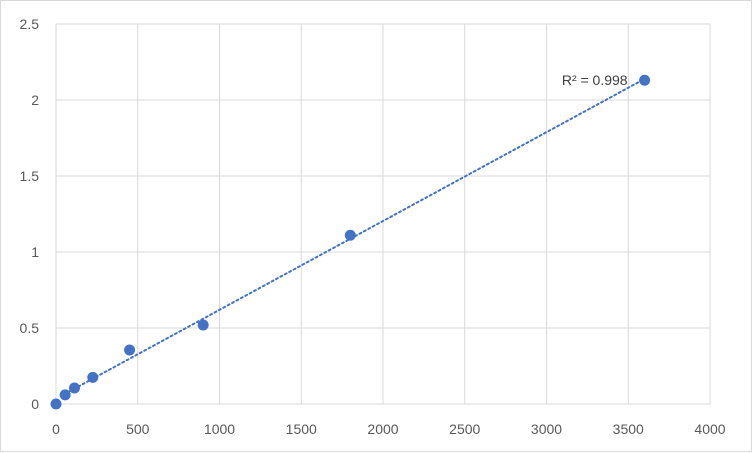 This screenshot has height=453, width=752. What do you see at coordinates (30, 328) in the screenshot?
I see `y-tick-label: 0.5` at bounding box center [30, 328].